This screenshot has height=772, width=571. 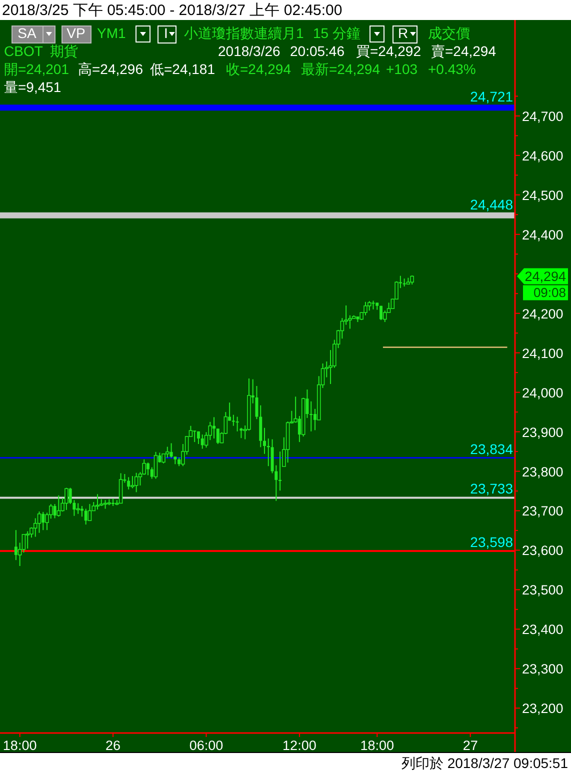 I want to click on text: 列印於 2018/3/27 09:05:51, so click(x=484, y=763).